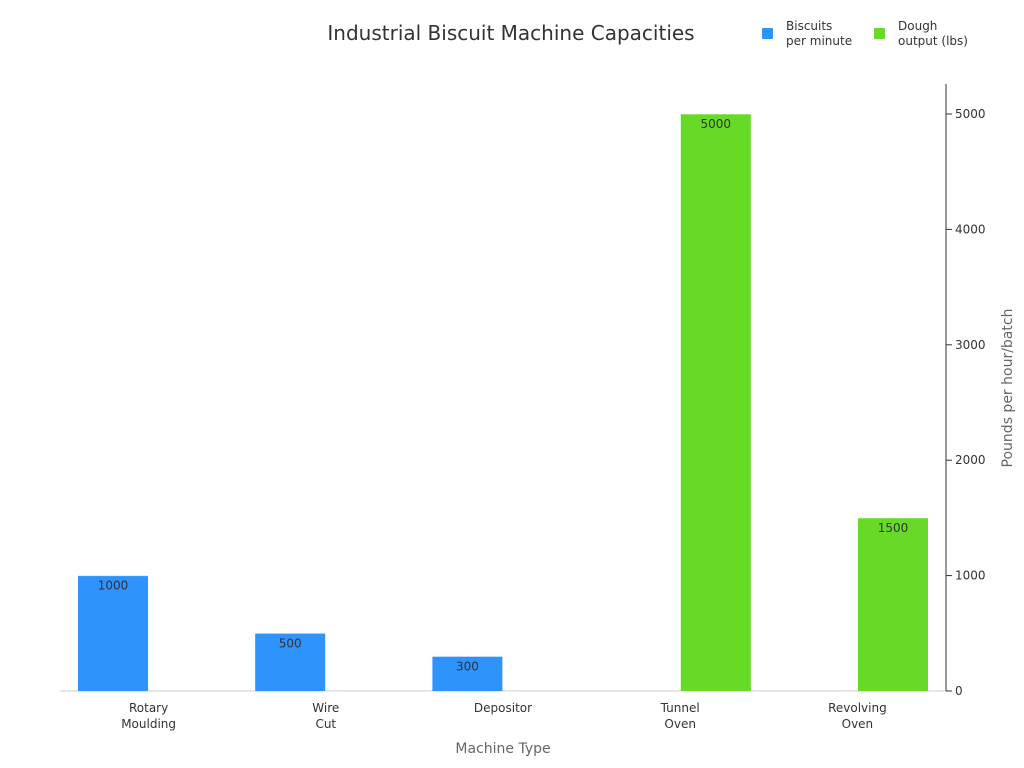 The width and height of the screenshot is (1024, 768). What do you see at coordinates (148, 716) in the screenshot?
I see `x-tick-label: Rotary Moulding` at bounding box center [148, 716].